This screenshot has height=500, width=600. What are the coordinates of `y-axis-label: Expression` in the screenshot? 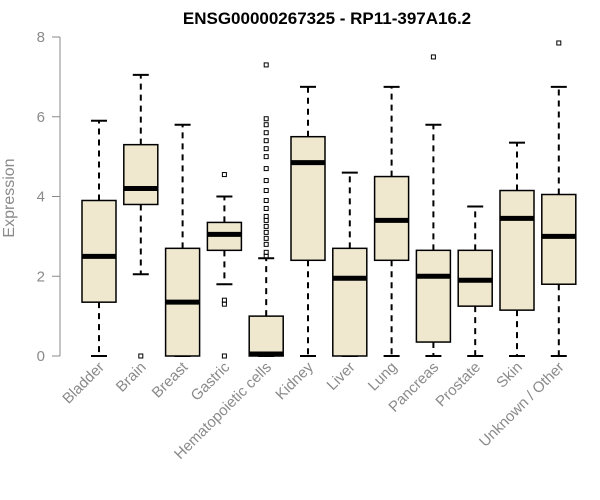 It's located at (9, 197).